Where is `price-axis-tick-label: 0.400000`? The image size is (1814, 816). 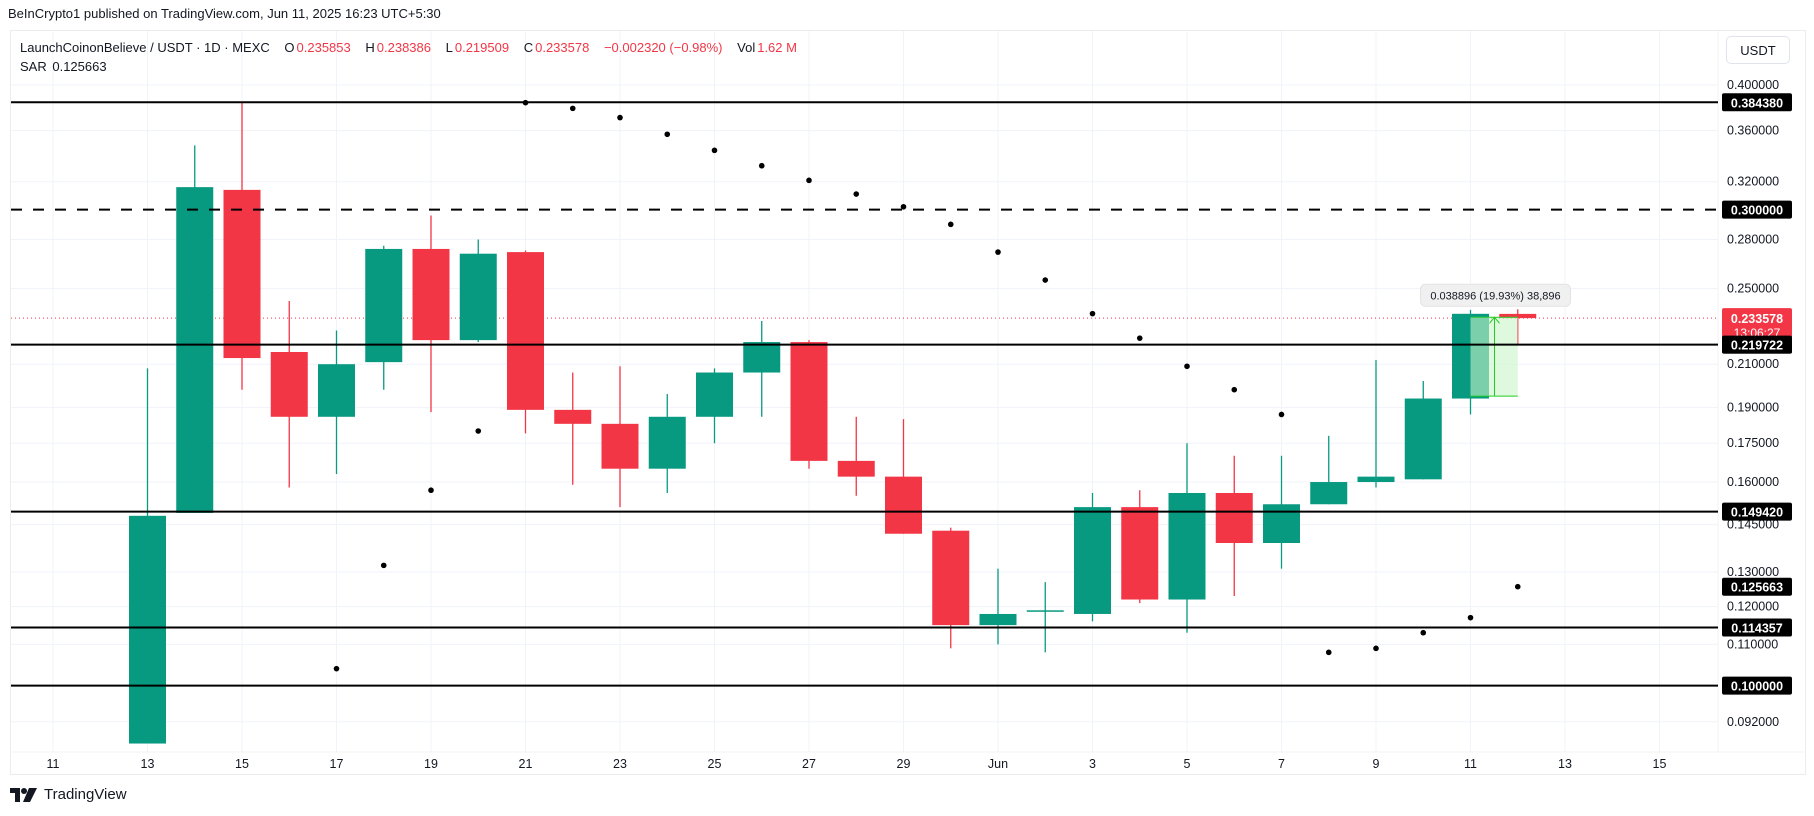 price-axis-tick-label: 0.400000 is located at coordinates (1753, 85).